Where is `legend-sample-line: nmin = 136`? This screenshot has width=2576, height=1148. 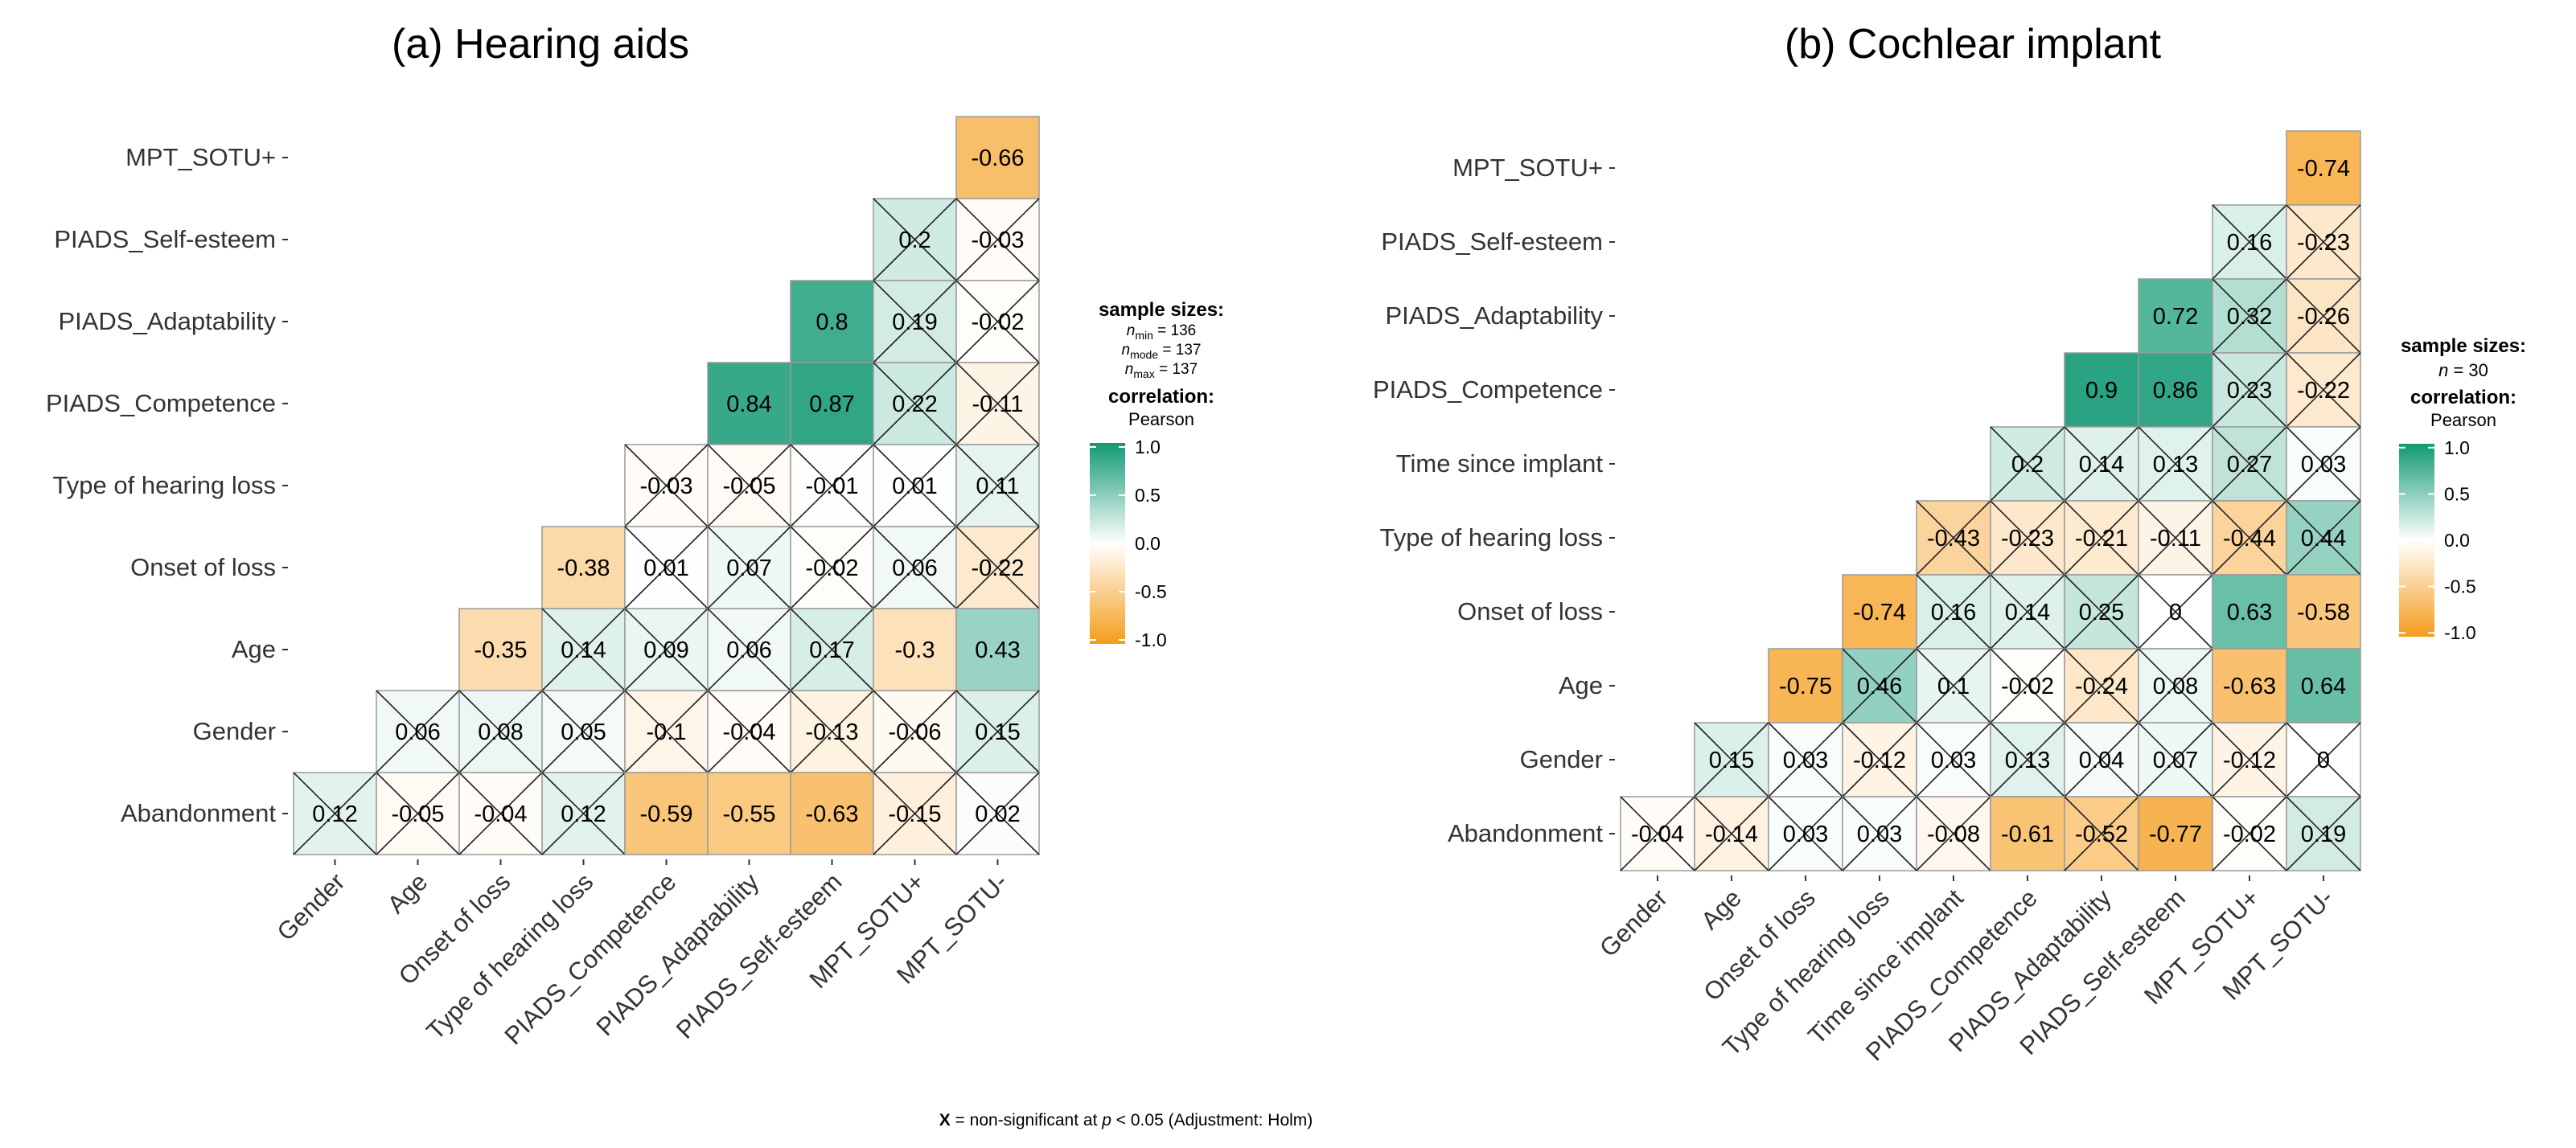
legend-sample-line: nmin = 136 is located at coordinates (1162, 332).